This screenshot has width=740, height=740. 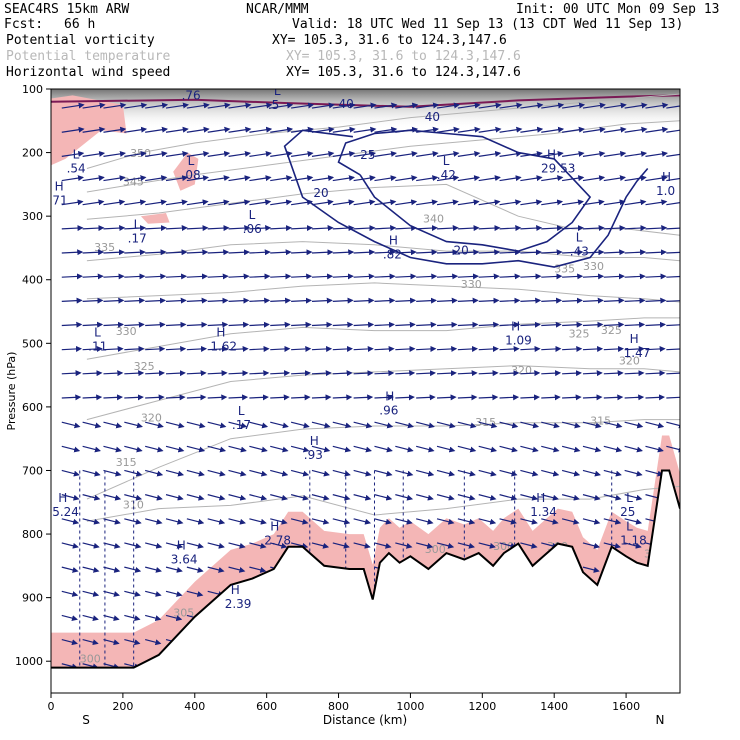 What do you see at coordinates (67, 9) in the screenshot?
I see `model-title: SEAC4RS 15km ARW` at bounding box center [67, 9].